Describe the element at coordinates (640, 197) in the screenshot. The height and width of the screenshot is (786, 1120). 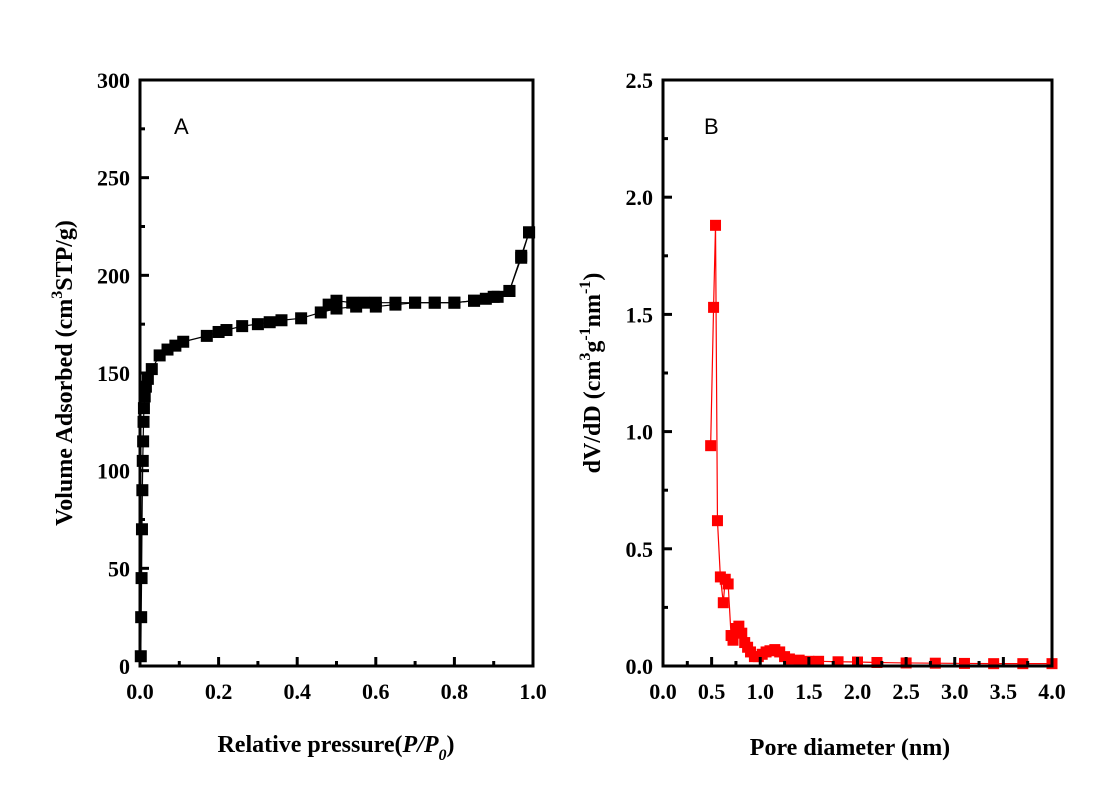
I see `panel-b-y-tick-label: 2.0` at that location.